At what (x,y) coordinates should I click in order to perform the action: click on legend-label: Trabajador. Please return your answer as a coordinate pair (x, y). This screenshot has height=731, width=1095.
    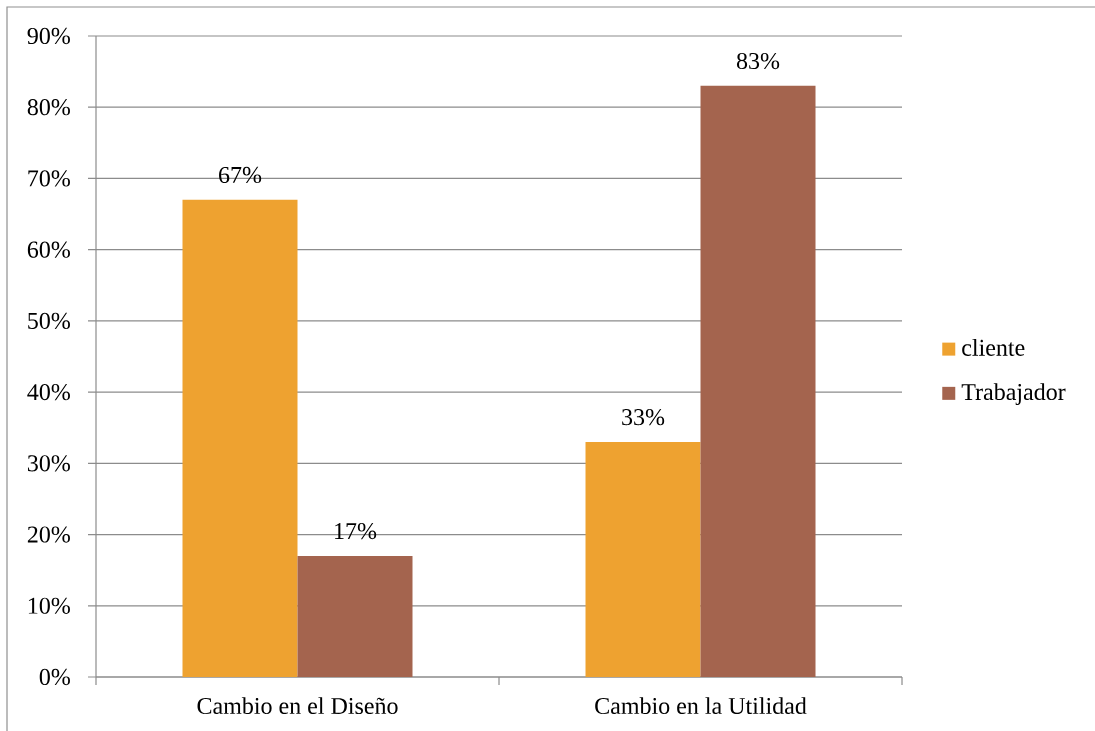
    Looking at the image, I should click on (1013, 394).